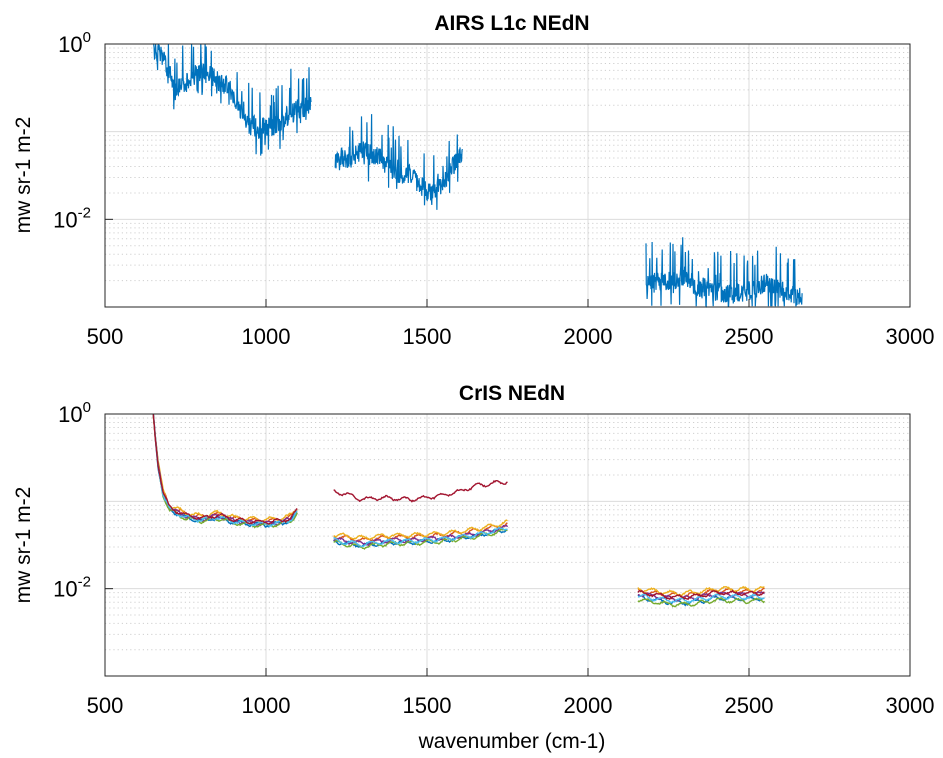 Image resolution: width=943 pixels, height=758 pixels. Describe the element at coordinates (910, 705) in the screenshot. I see `cris-x-tick-label: 3000` at that location.